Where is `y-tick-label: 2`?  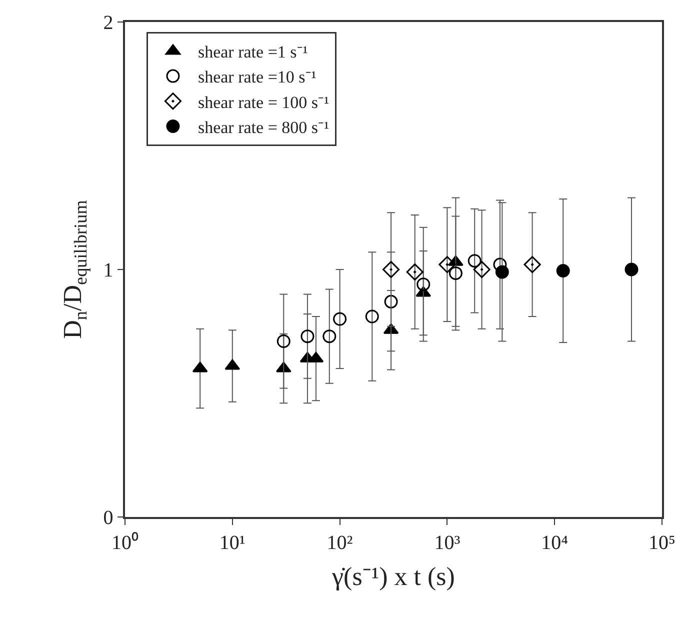
y-tick-label: 2 is located at coordinates (108, 23).